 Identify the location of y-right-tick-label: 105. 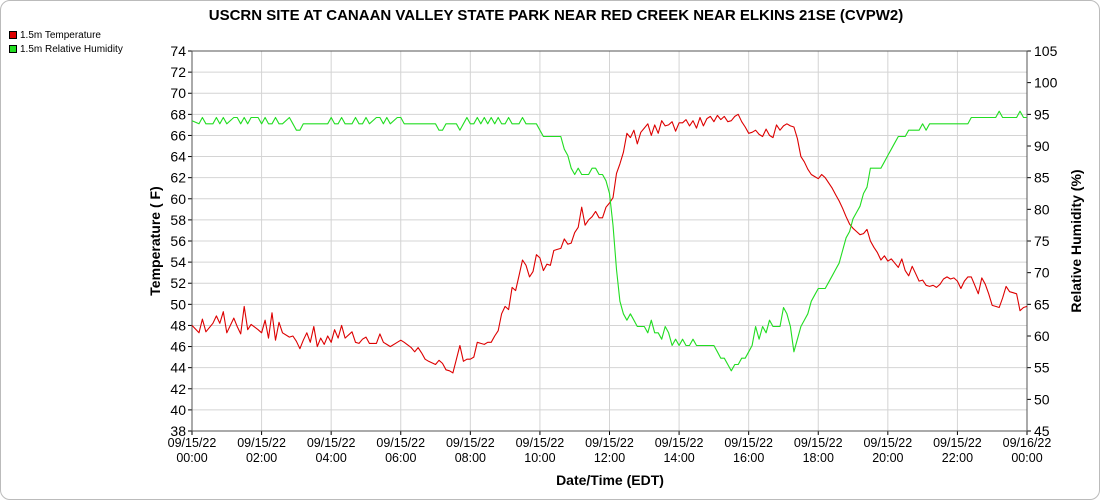
(1046, 51).